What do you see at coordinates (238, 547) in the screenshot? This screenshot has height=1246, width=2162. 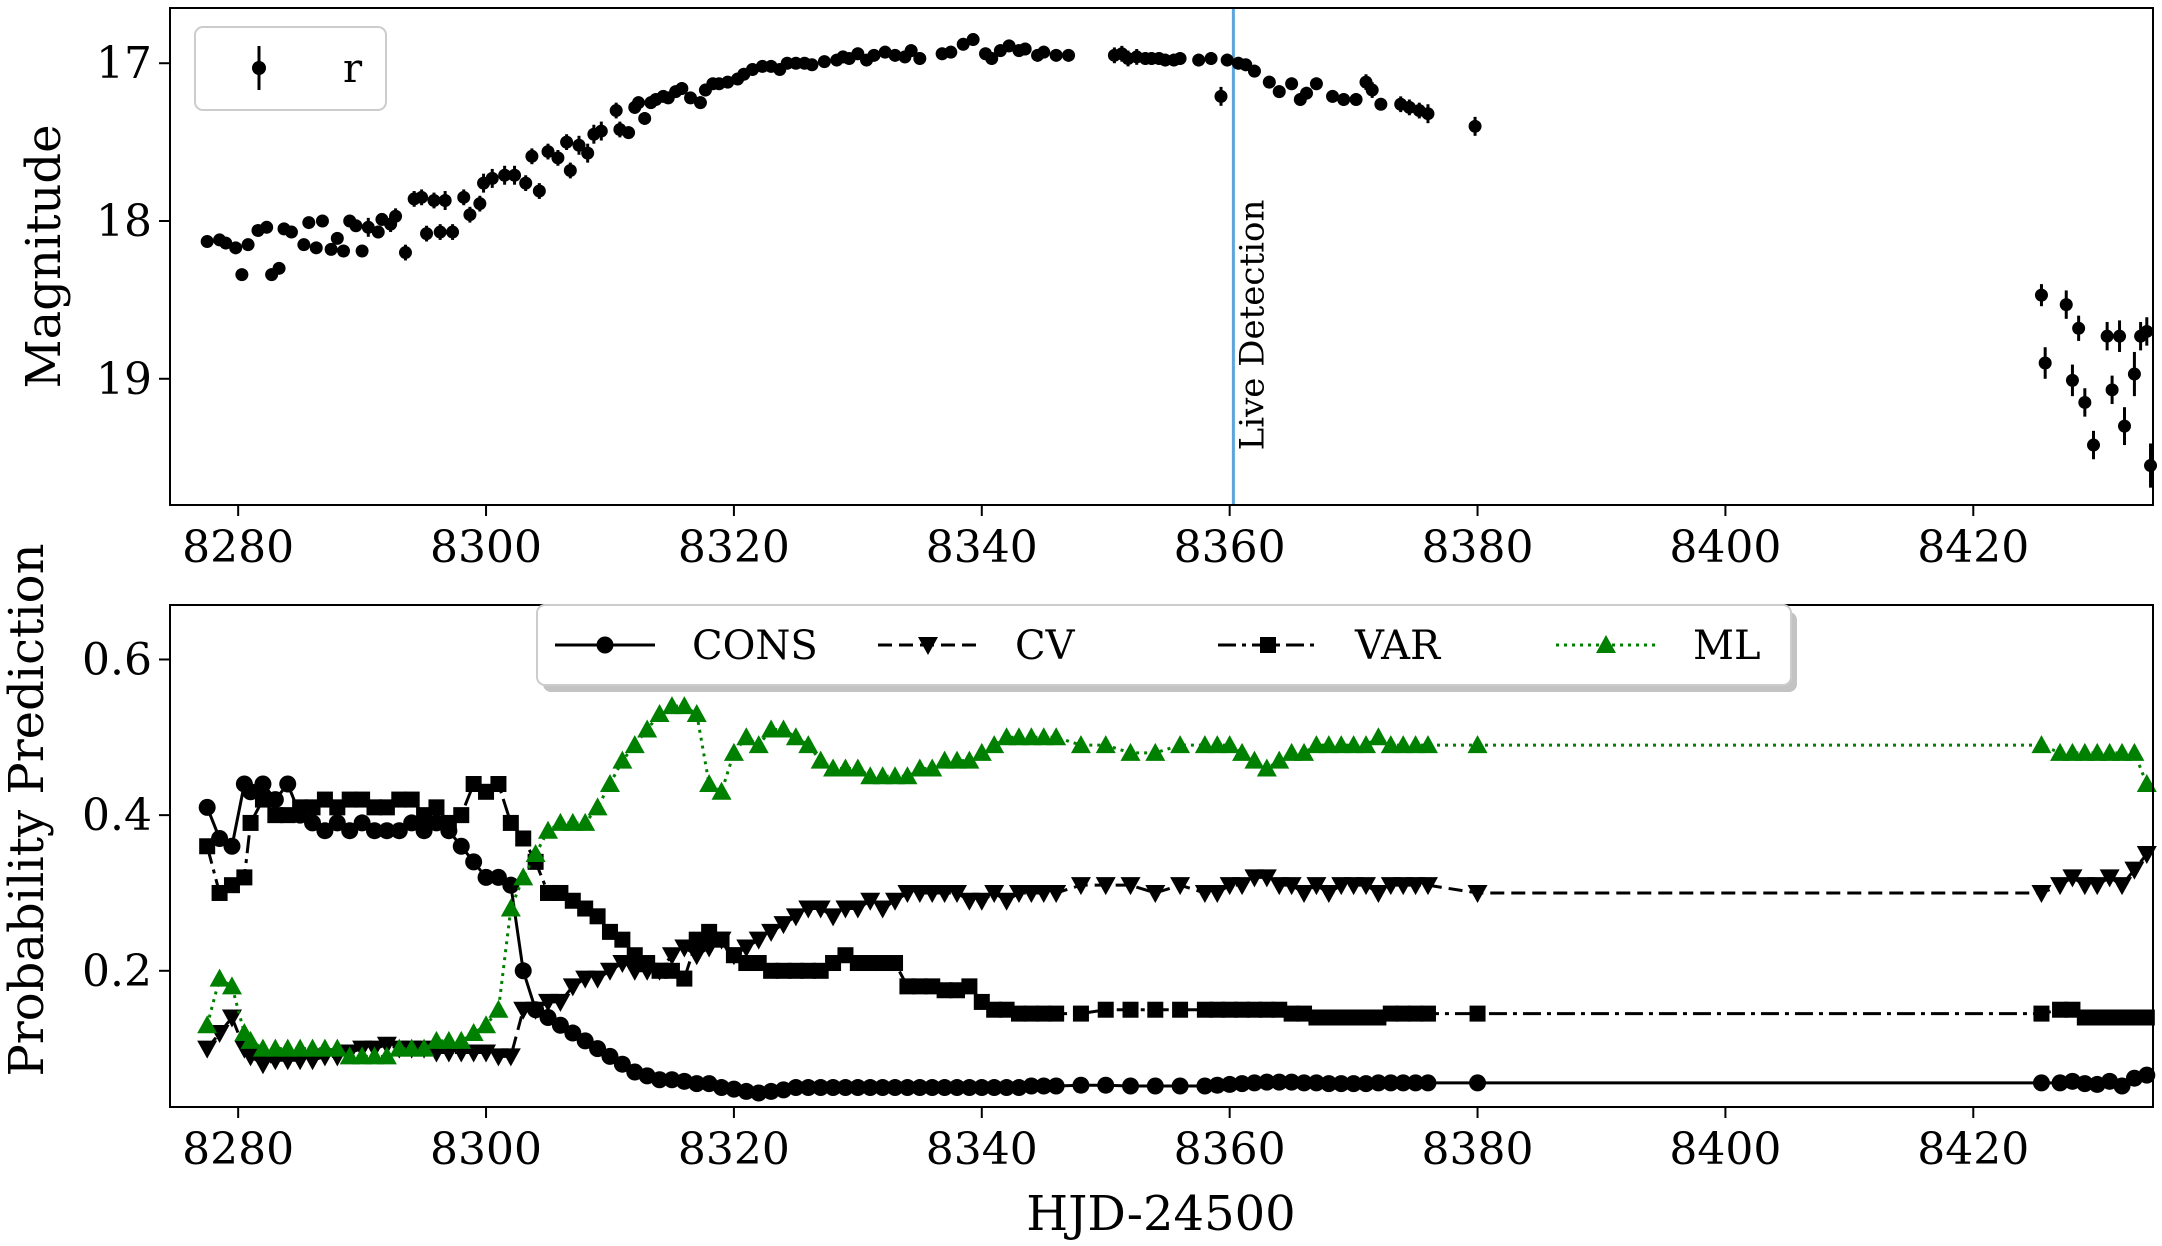 I see `magnitude-xtick-label: 8280` at bounding box center [238, 547].